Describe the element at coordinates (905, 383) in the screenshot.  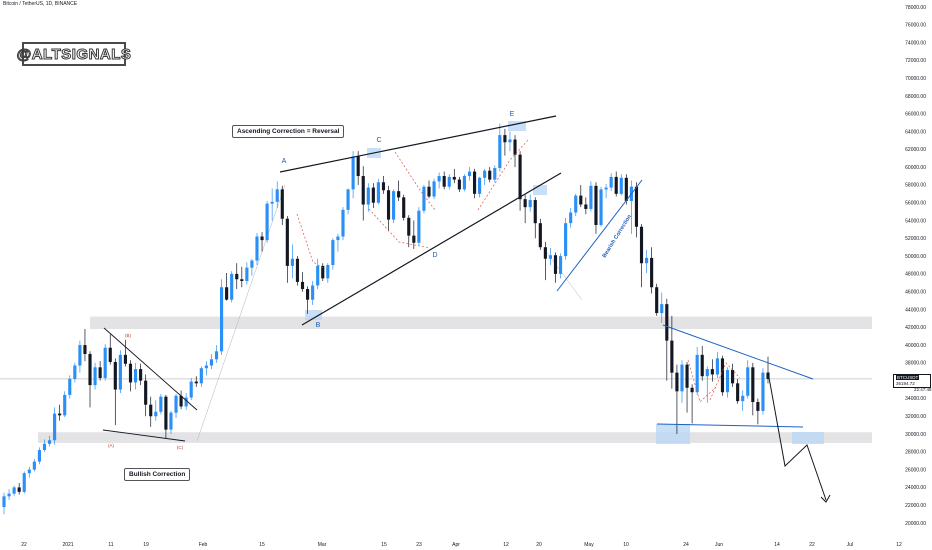
I see `last-price: 36194.72` at that location.